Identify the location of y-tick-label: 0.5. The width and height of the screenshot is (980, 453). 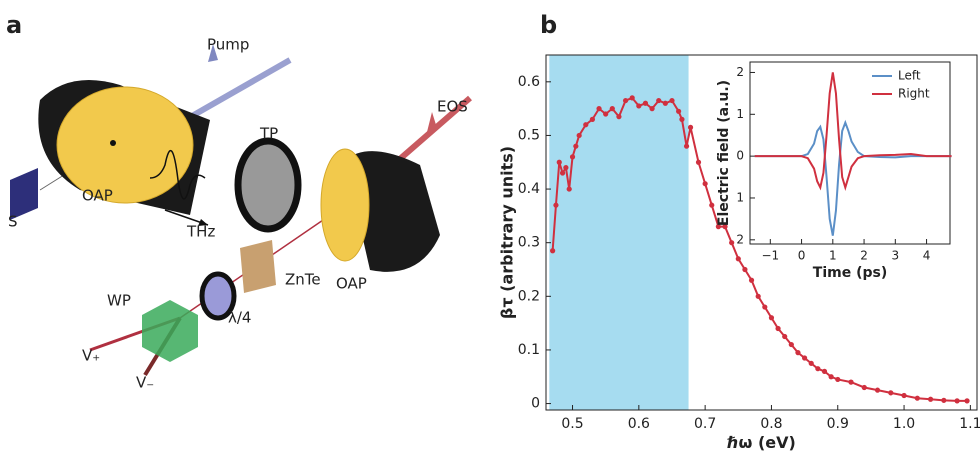
(529, 135).